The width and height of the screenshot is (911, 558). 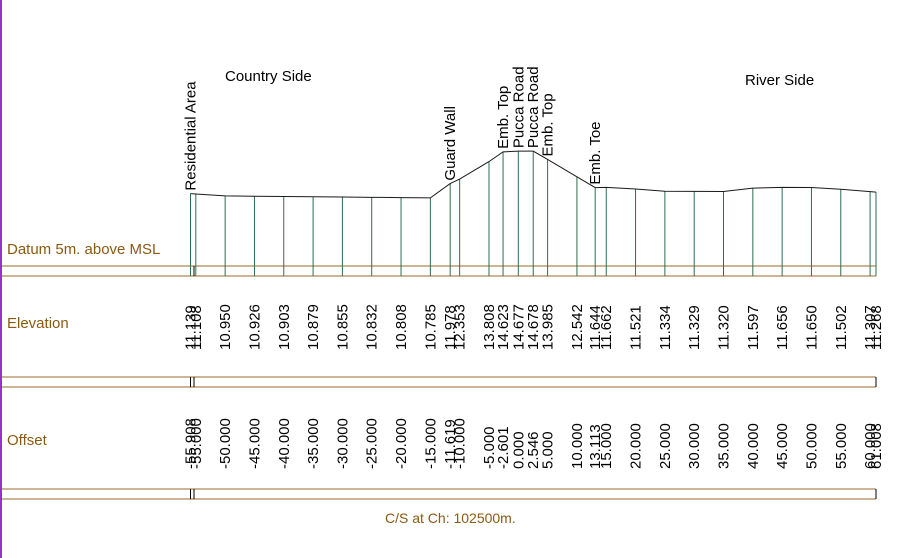 I want to click on offset-value: 2.546, so click(x=533, y=450).